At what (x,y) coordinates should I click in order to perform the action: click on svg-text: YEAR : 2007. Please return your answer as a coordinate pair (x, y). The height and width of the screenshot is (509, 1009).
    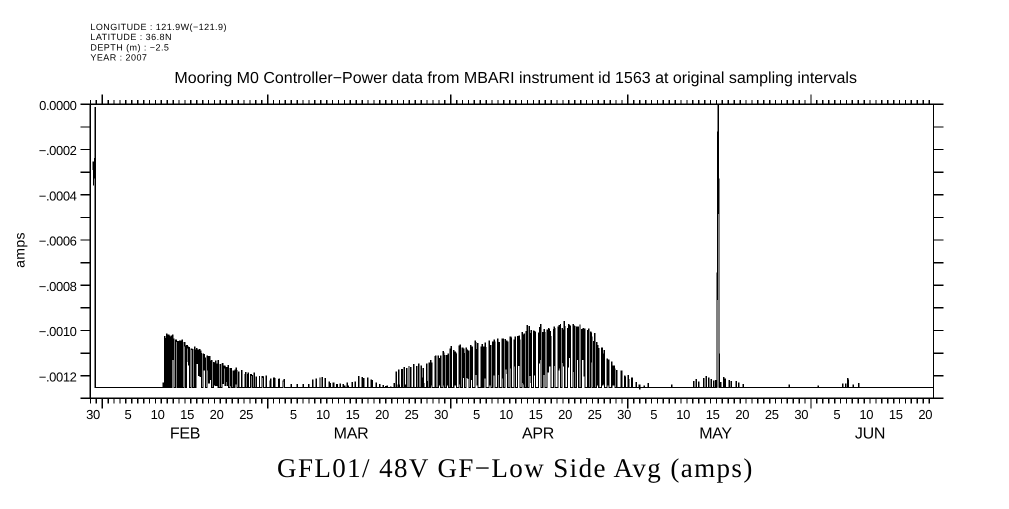
    Looking at the image, I should click on (118, 57).